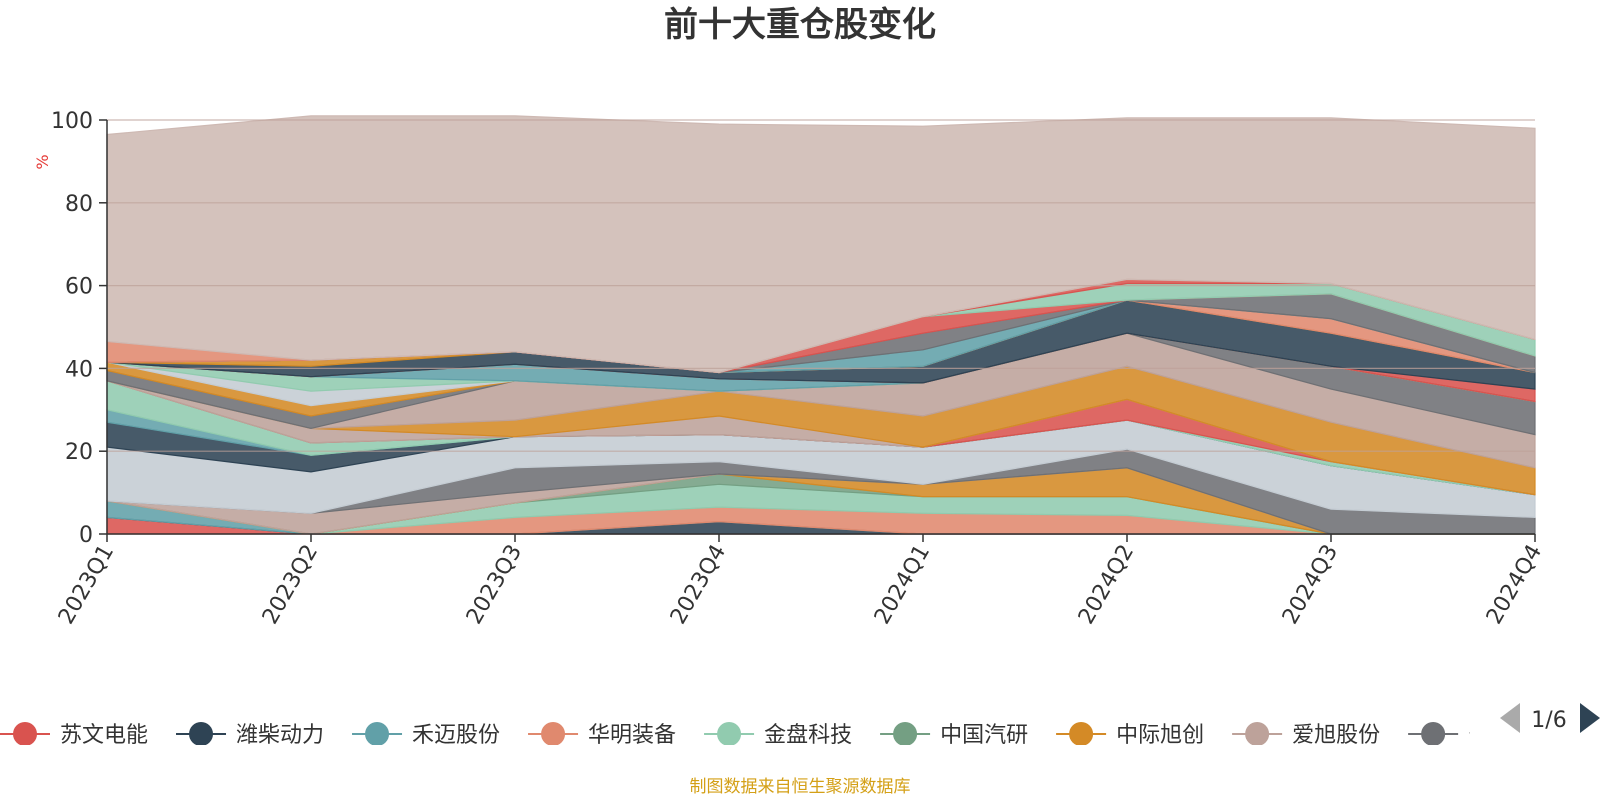  What do you see at coordinates (800, 787) in the screenshot?
I see `source-note: 制图数据来自恒生聚源数据库` at bounding box center [800, 787].